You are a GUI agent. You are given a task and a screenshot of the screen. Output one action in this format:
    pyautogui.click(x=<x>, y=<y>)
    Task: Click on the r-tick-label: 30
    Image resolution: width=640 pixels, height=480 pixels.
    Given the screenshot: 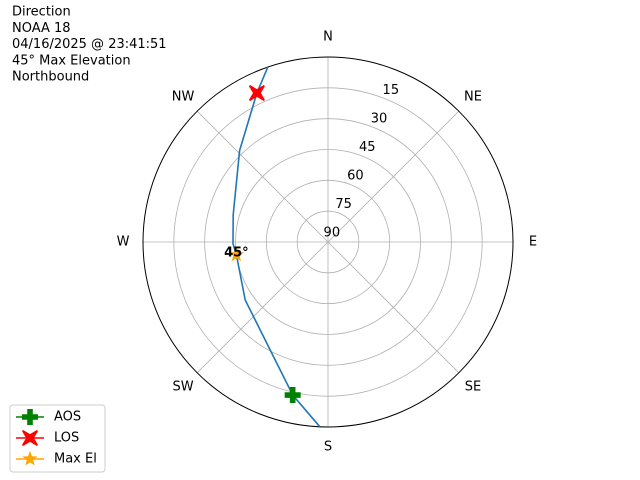 What is the action you would take?
    pyautogui.click(x=379, y=118)
    